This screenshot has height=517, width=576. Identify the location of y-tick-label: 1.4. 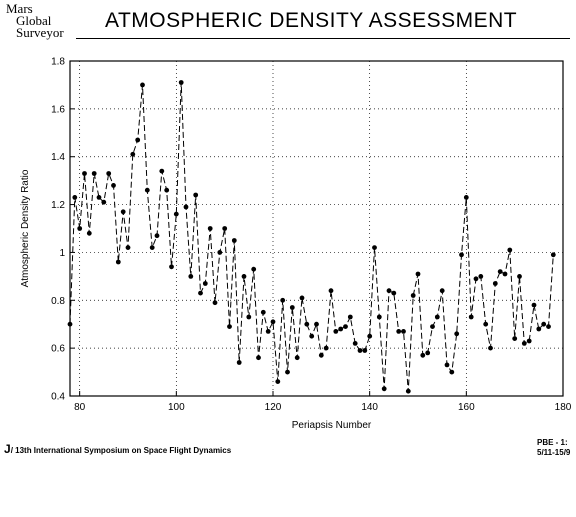
(58, 157).